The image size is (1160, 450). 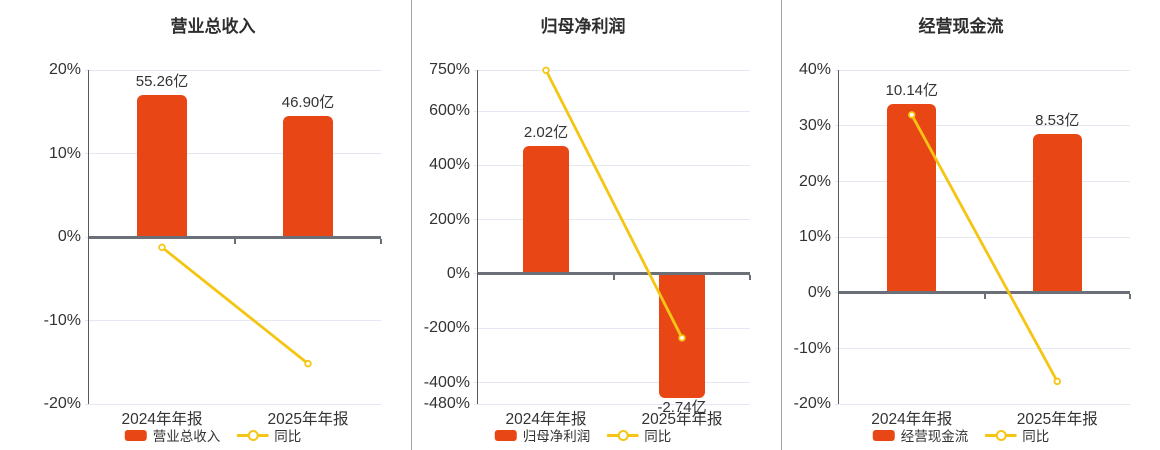 I want to click on chart-title: 经营现金流, so click(x=961, y=26).